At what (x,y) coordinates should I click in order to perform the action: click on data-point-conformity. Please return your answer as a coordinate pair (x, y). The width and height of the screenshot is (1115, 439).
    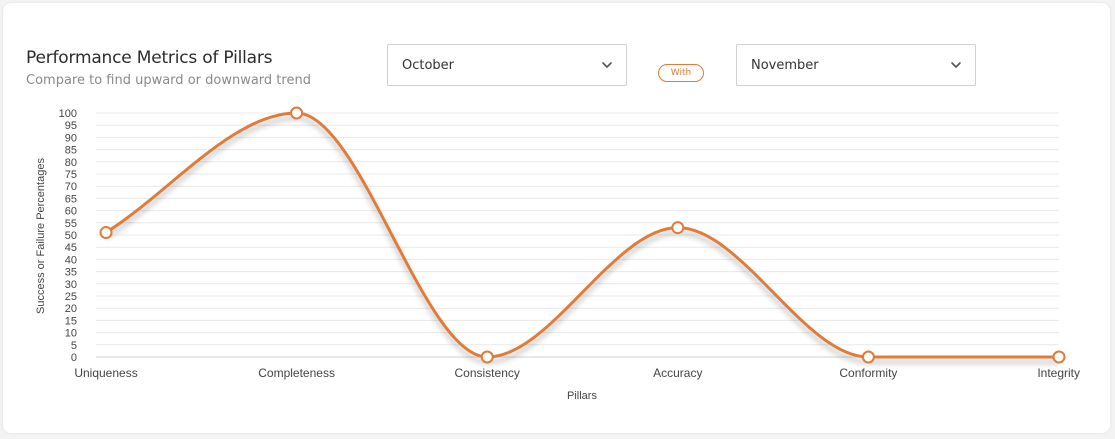
    Looking at the image, I should click on (868, 357).